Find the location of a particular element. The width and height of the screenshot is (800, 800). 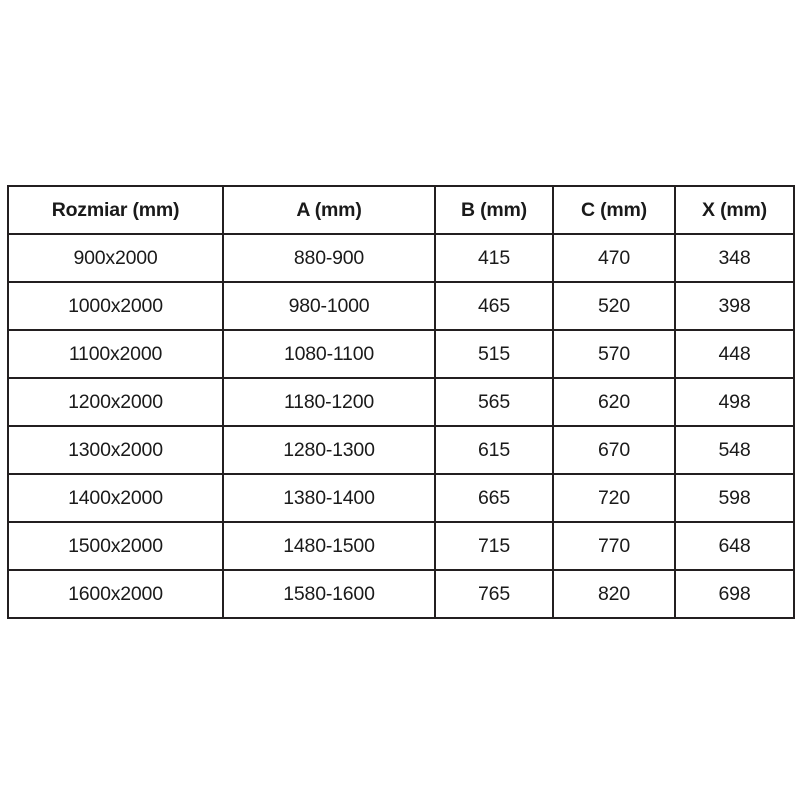

cell-size: 1300x2000 is located at coordinates (115, 450).